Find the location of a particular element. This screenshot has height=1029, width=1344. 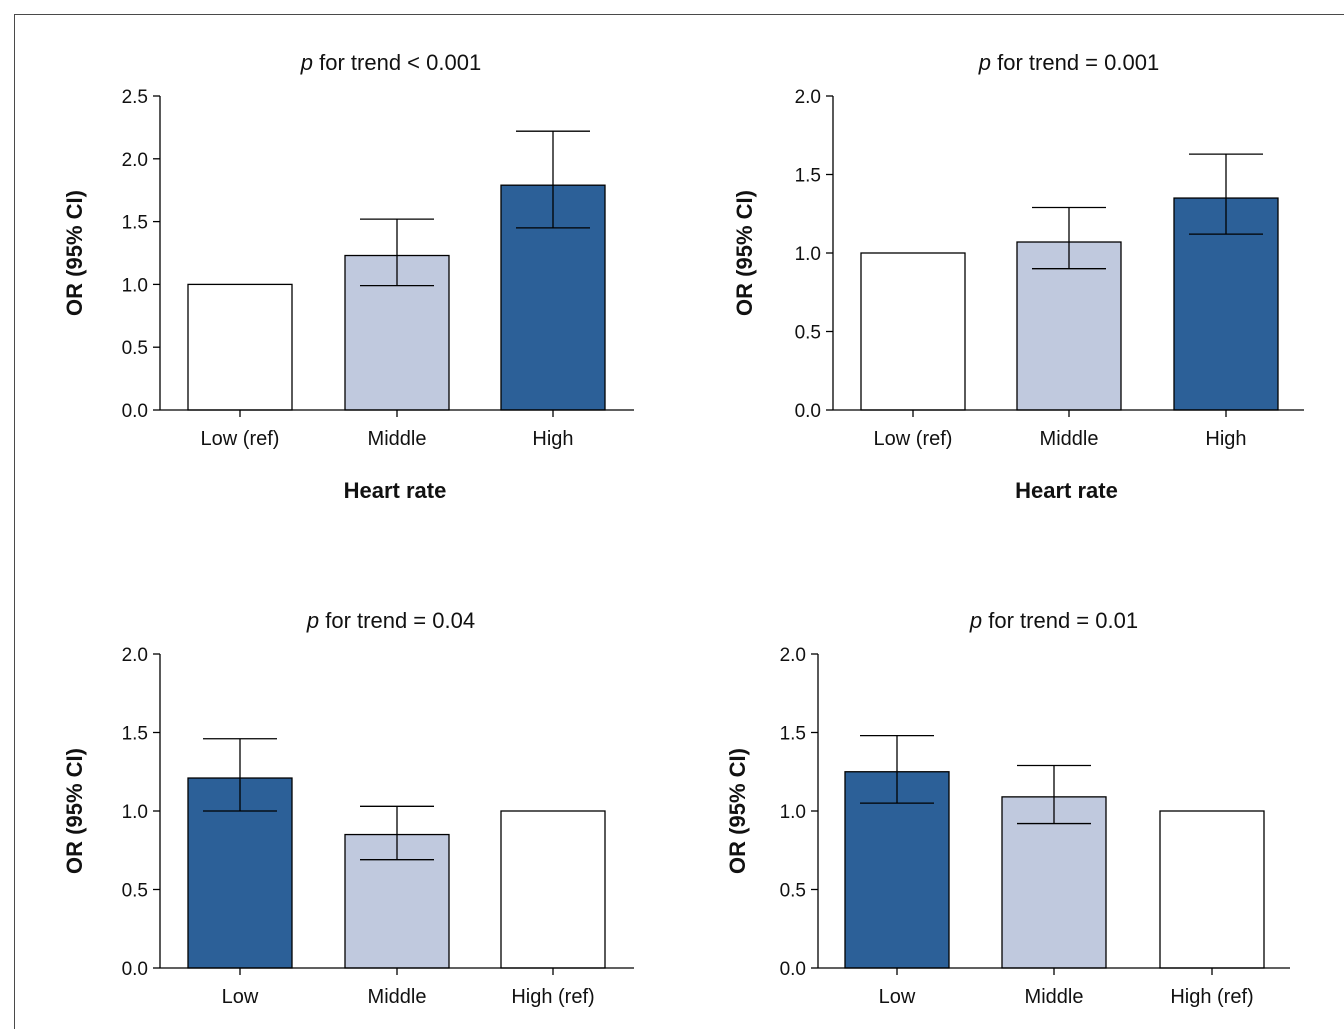

chart-title: p for trend = 0.01 is located at coordinates (1053, 620).